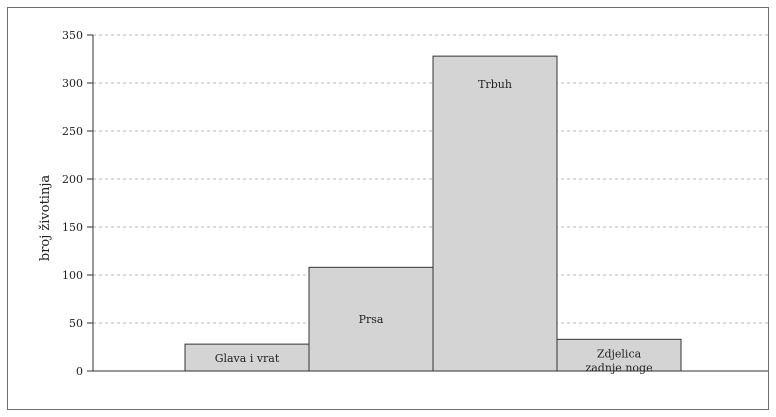 The width and height of the screenshot is (776, 417). Describe the element at coordinates (495, 84) in the screenshot. I see `bar-label: Trbuh` at that location.